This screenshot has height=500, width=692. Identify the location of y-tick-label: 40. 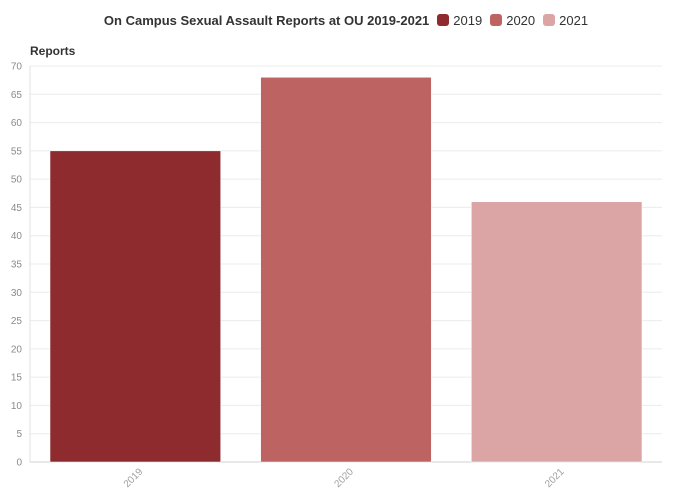
(17, 236).